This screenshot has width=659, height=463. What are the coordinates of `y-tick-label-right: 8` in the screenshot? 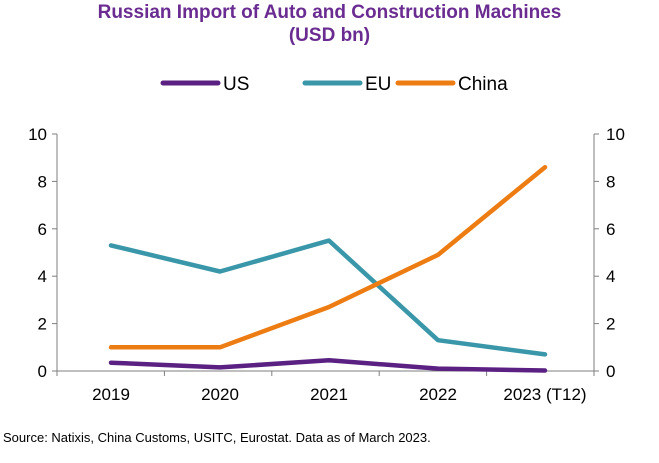 It's located at (610, 181).